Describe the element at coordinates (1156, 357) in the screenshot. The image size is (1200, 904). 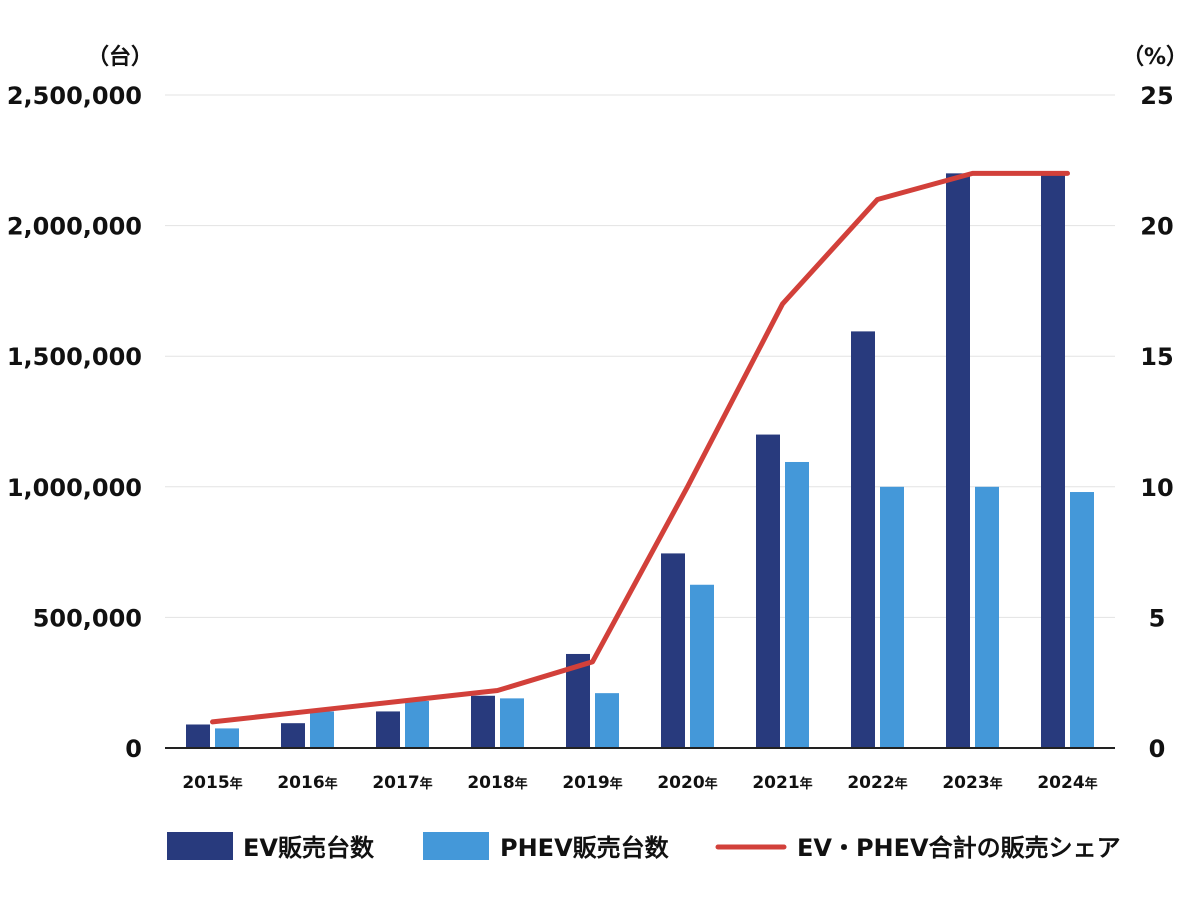
I see `y-right-tick-label: 15` at that location.